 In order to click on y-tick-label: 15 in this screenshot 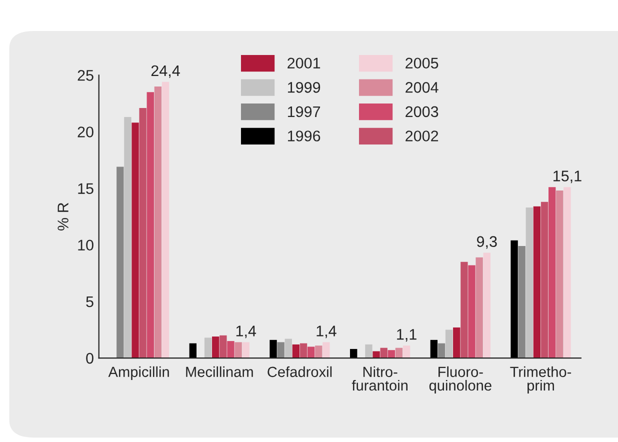, I will do `click(86, 188)`.